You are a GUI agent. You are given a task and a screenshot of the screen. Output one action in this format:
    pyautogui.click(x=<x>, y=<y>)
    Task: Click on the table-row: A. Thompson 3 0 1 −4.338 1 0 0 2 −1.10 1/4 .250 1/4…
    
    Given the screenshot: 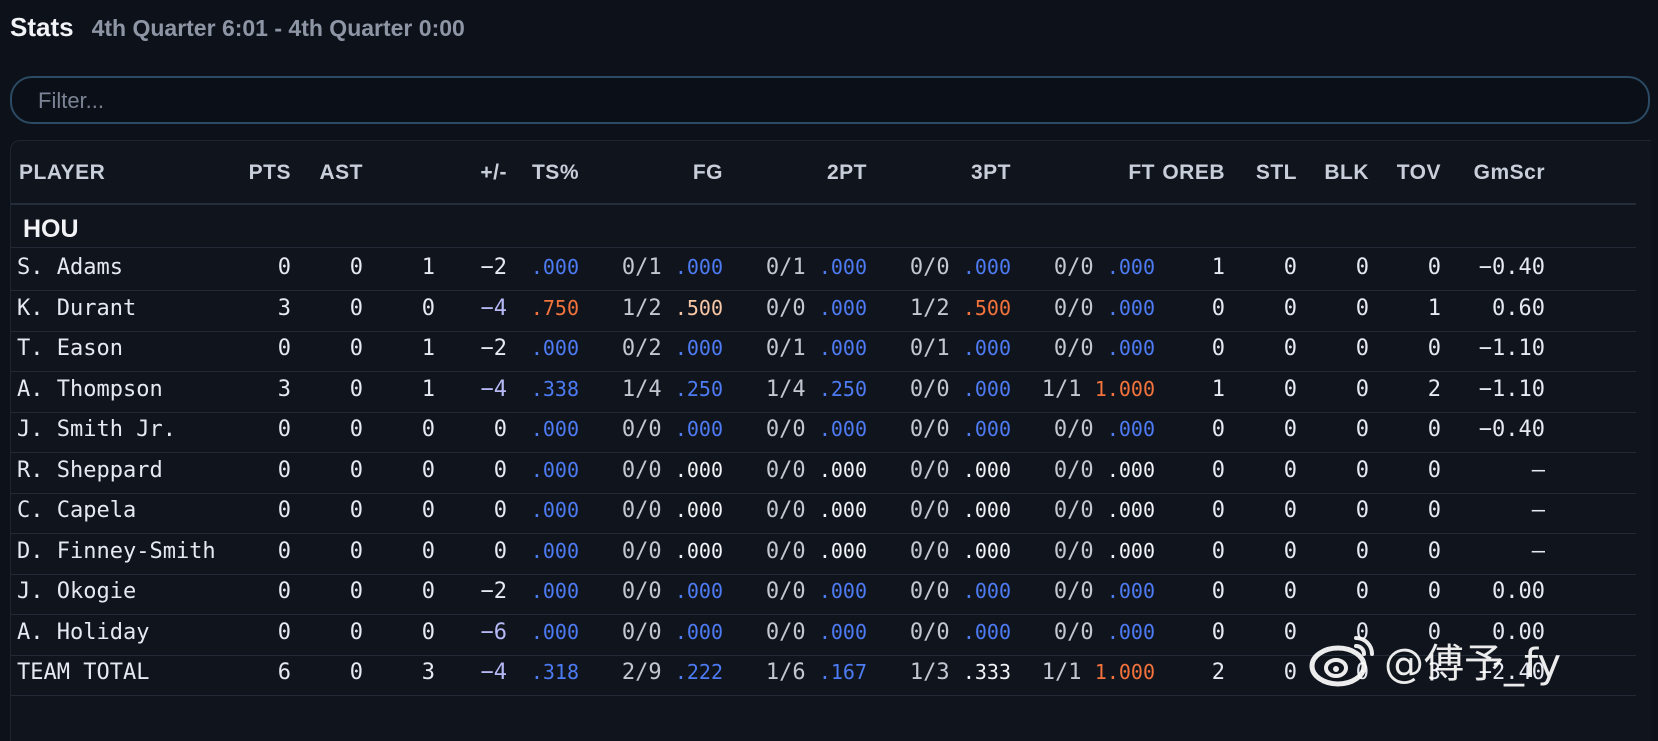 What is the action you would take?
    pyautogui.click(x=823, y=391)
    